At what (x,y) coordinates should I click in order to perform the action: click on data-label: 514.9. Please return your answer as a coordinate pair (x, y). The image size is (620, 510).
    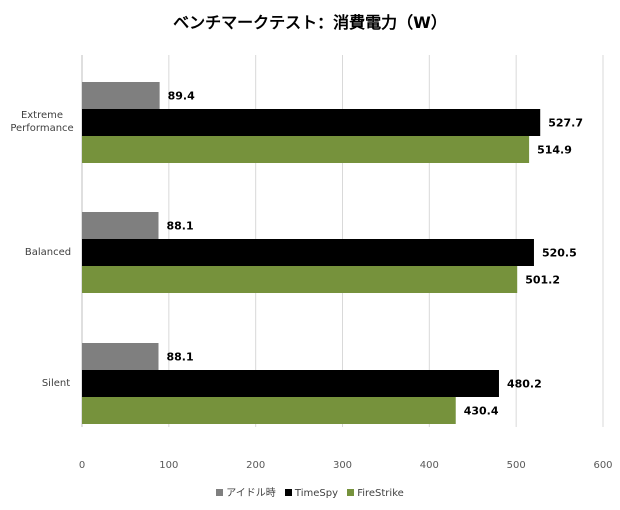
    Looking at the image, I should click on (554, 150).